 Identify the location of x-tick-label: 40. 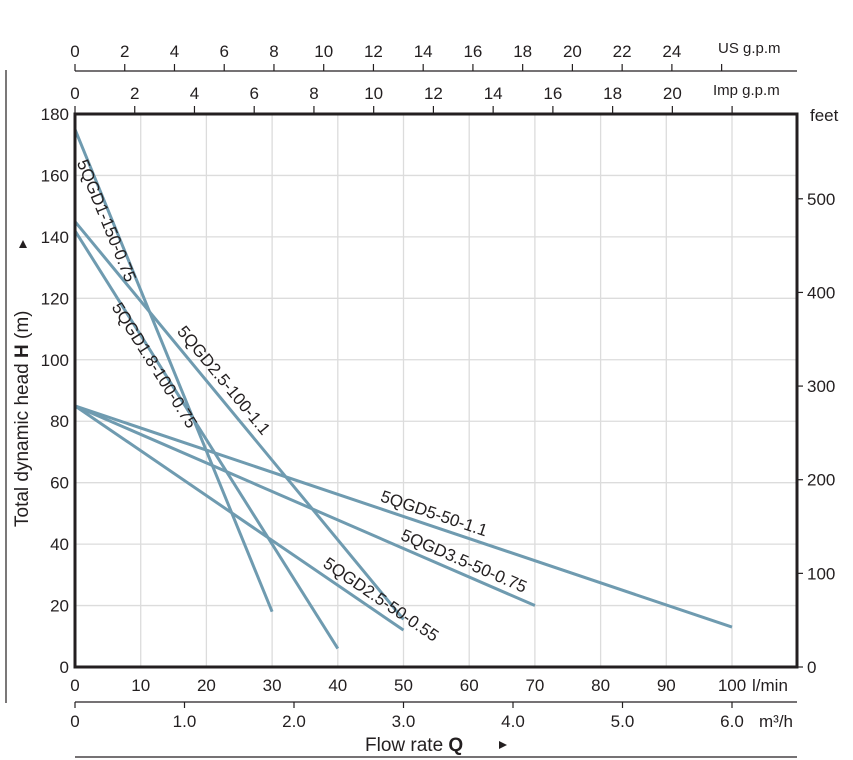
(337, 685).